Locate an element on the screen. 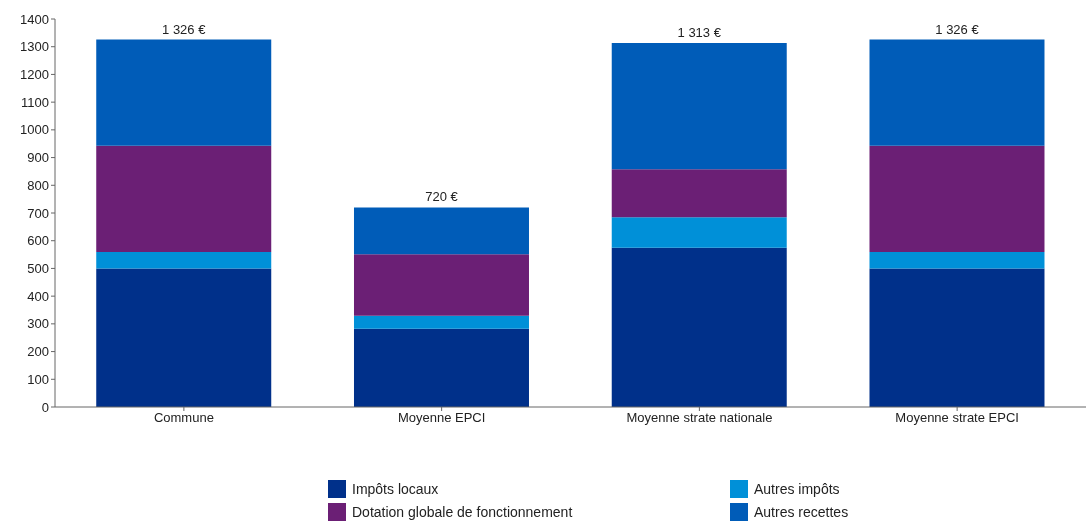  legend-label: Autres impôts is located at coordinates (797, 489).